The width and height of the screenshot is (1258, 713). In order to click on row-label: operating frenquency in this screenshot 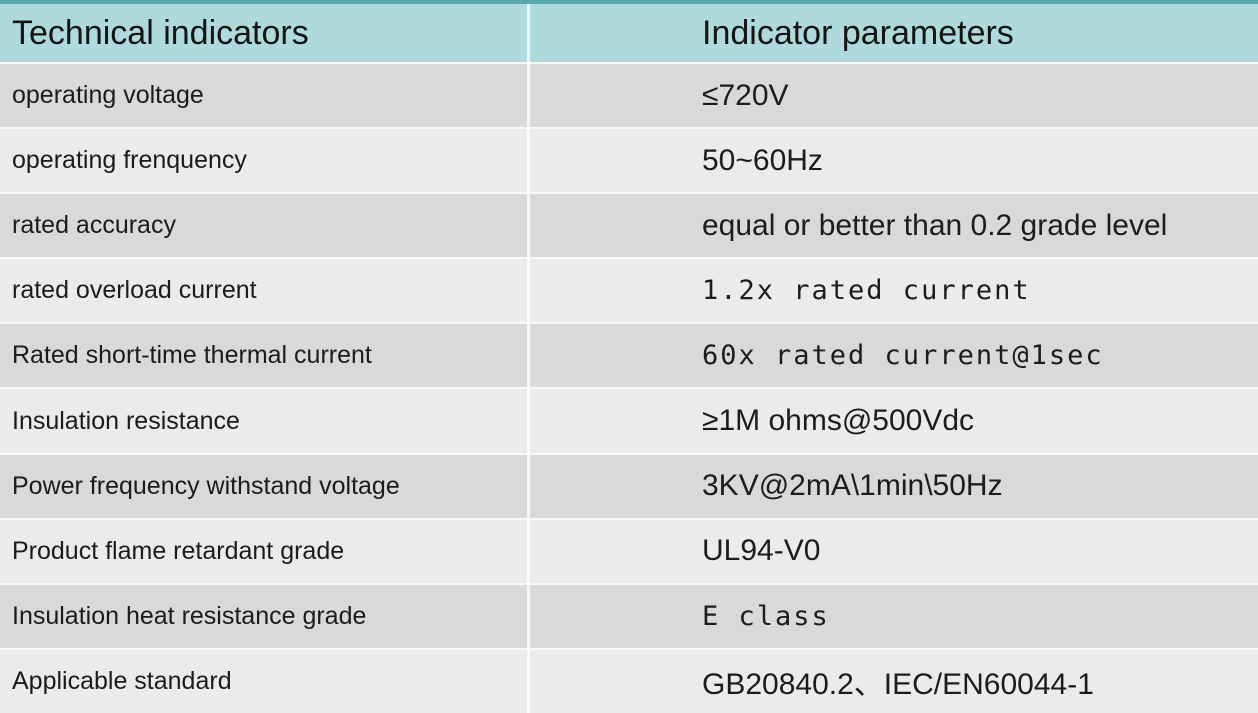, I will do `click(129, 160)`.